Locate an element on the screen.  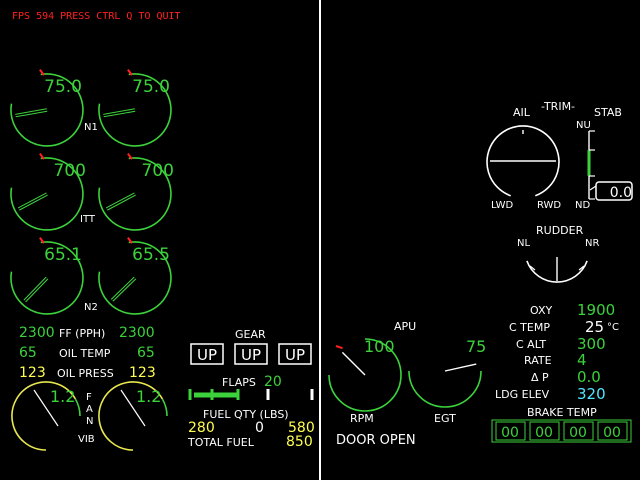
total-fuel-value: 850 is located at coordinates (299, 442).